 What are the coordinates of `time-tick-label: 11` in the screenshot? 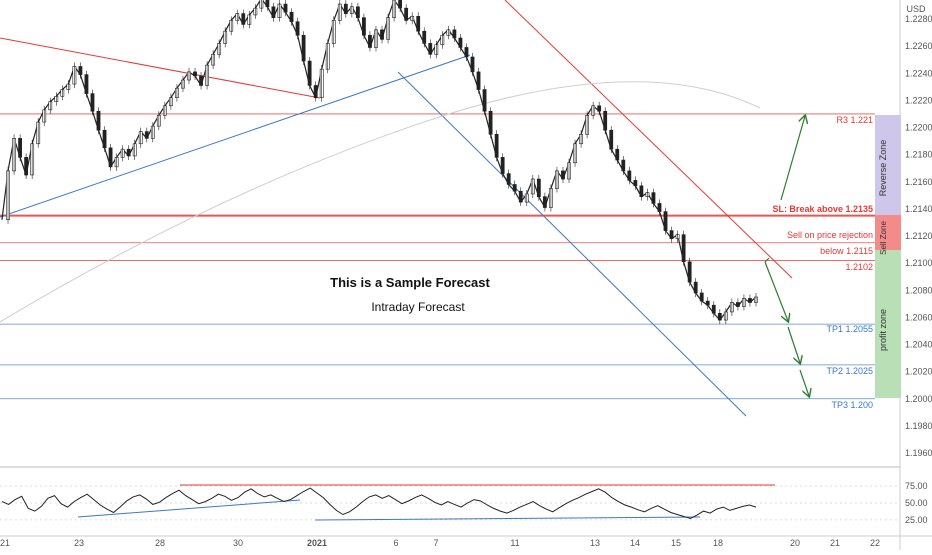 It's located at (514, 543).